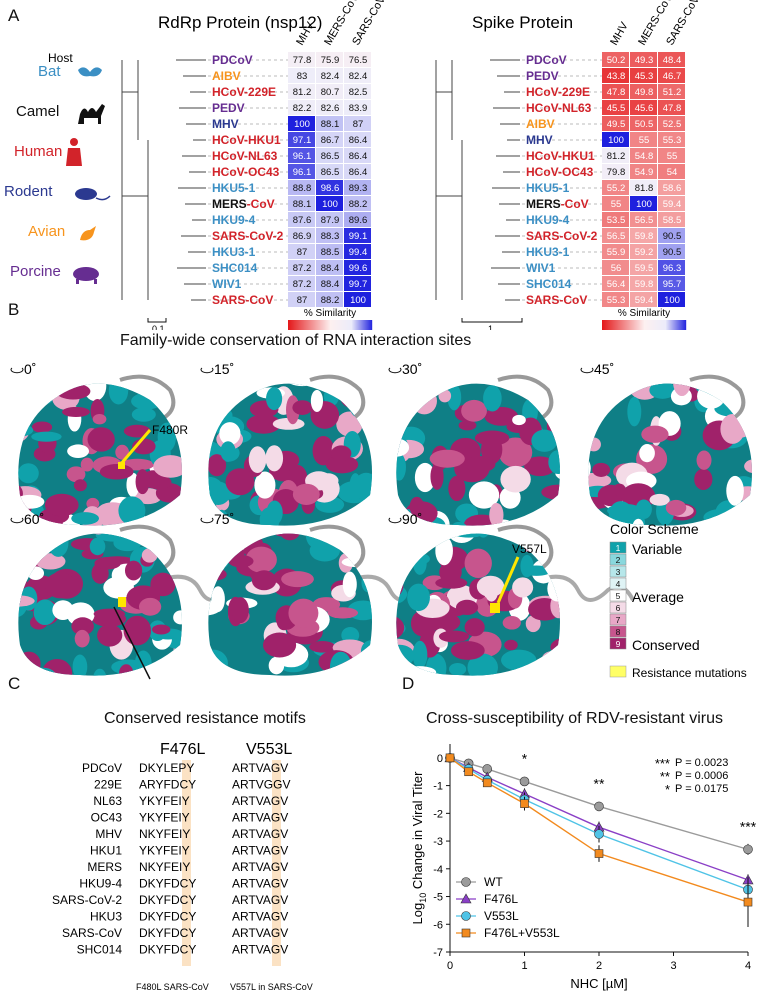 The width and height of the screenshot is (764, 999). What do you see at coordinates (302, 92) in the screenshot?
I see `rdrp-cell-value: 81.2` at bounding box center [302, 92].